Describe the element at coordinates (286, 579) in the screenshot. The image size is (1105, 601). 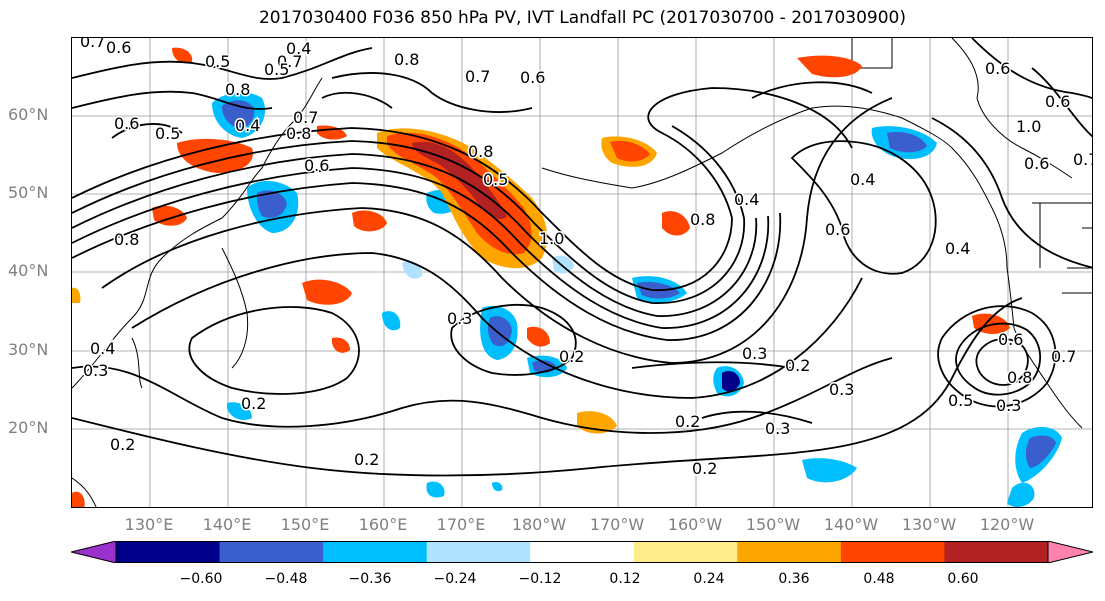
I see `colorbar-tick: −0.48` at that location.